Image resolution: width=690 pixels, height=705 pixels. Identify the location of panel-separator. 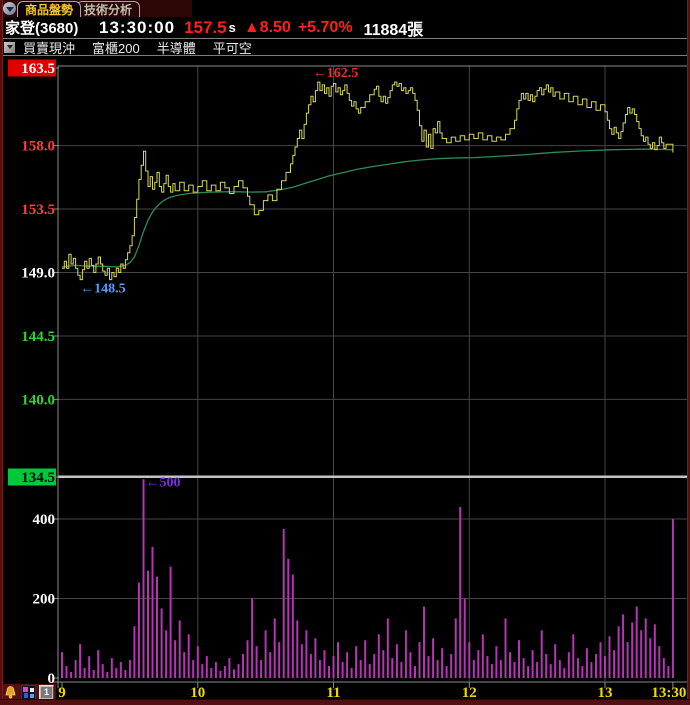
(374, 476).